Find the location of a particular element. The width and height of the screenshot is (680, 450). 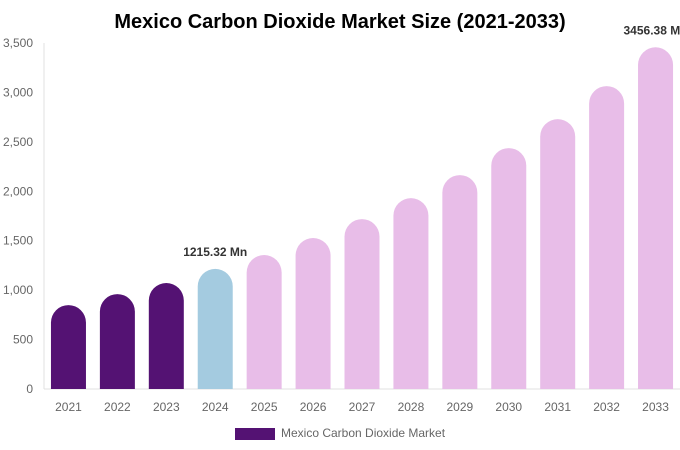

bar-2024 is located at coordinates (215, 328).